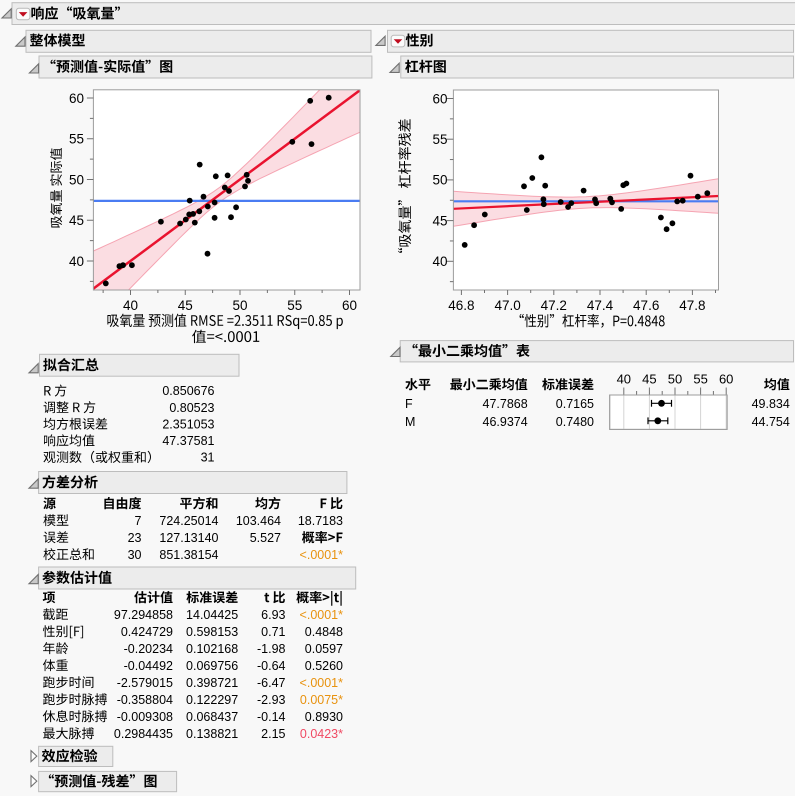  I want to click on svg-text: F, so click(409, 404).